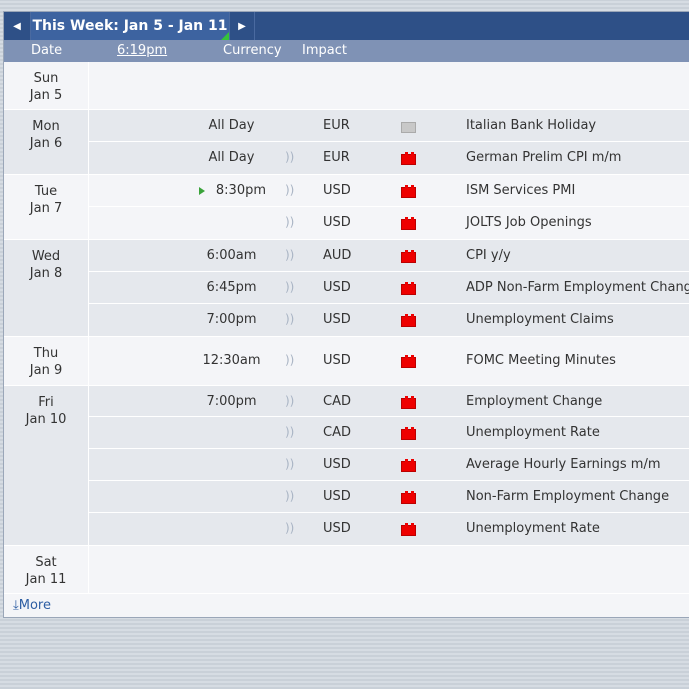  I want to click on event-row: 7:00pm)) CAD Employment Change, so click(389, 401).